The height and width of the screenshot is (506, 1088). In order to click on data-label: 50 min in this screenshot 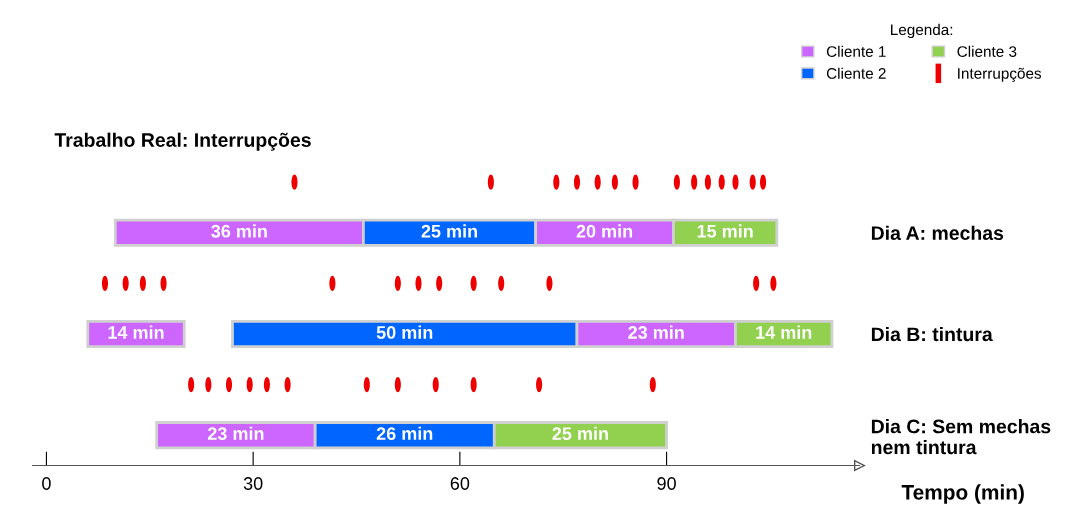, I will do `click(404, 332)`.